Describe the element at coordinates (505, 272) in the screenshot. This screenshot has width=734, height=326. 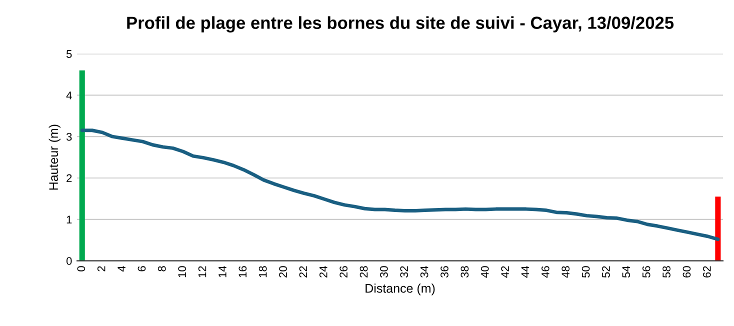
I see `x-tick-label: 42` at that location.